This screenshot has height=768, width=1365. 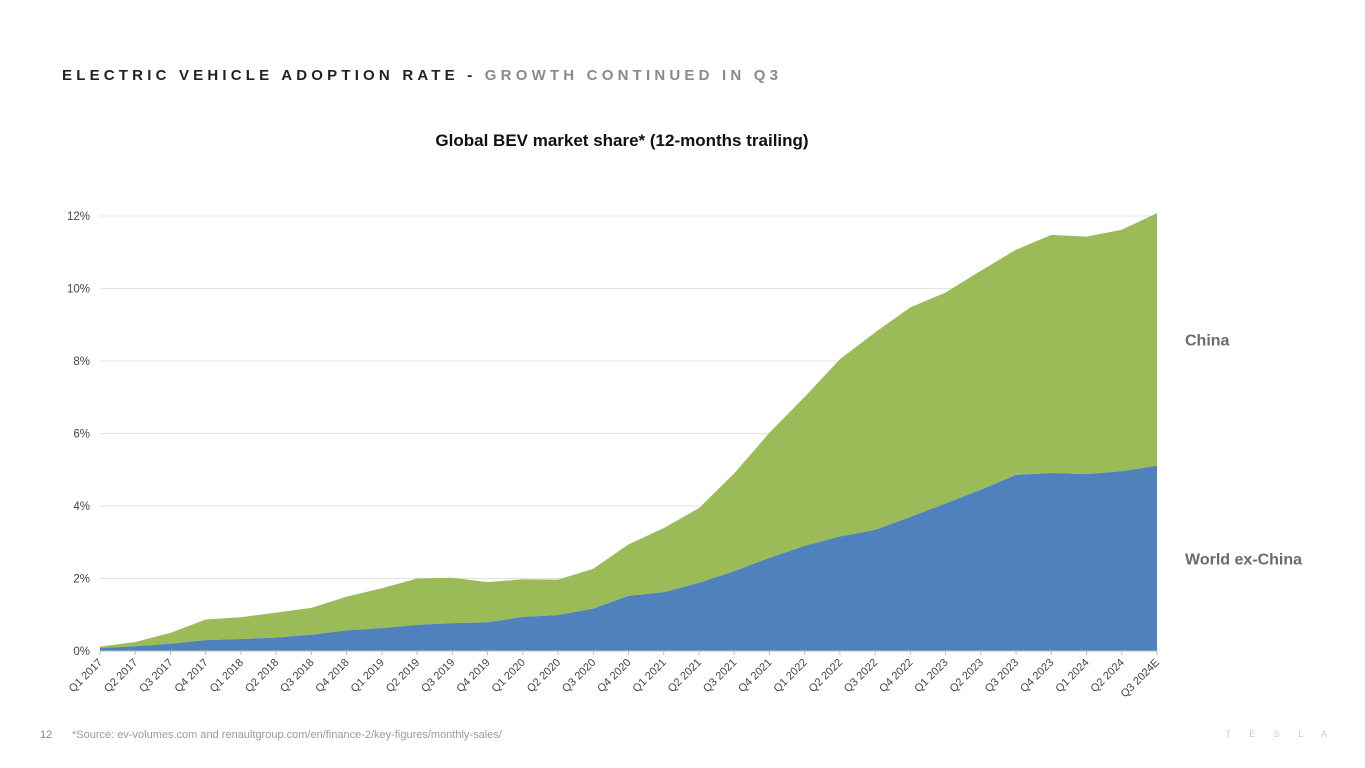 What do you see at coordinates (685, 676) in the screenshot?
I see `x-tick-label: Q2 2021` at bounding box center [685, 676].